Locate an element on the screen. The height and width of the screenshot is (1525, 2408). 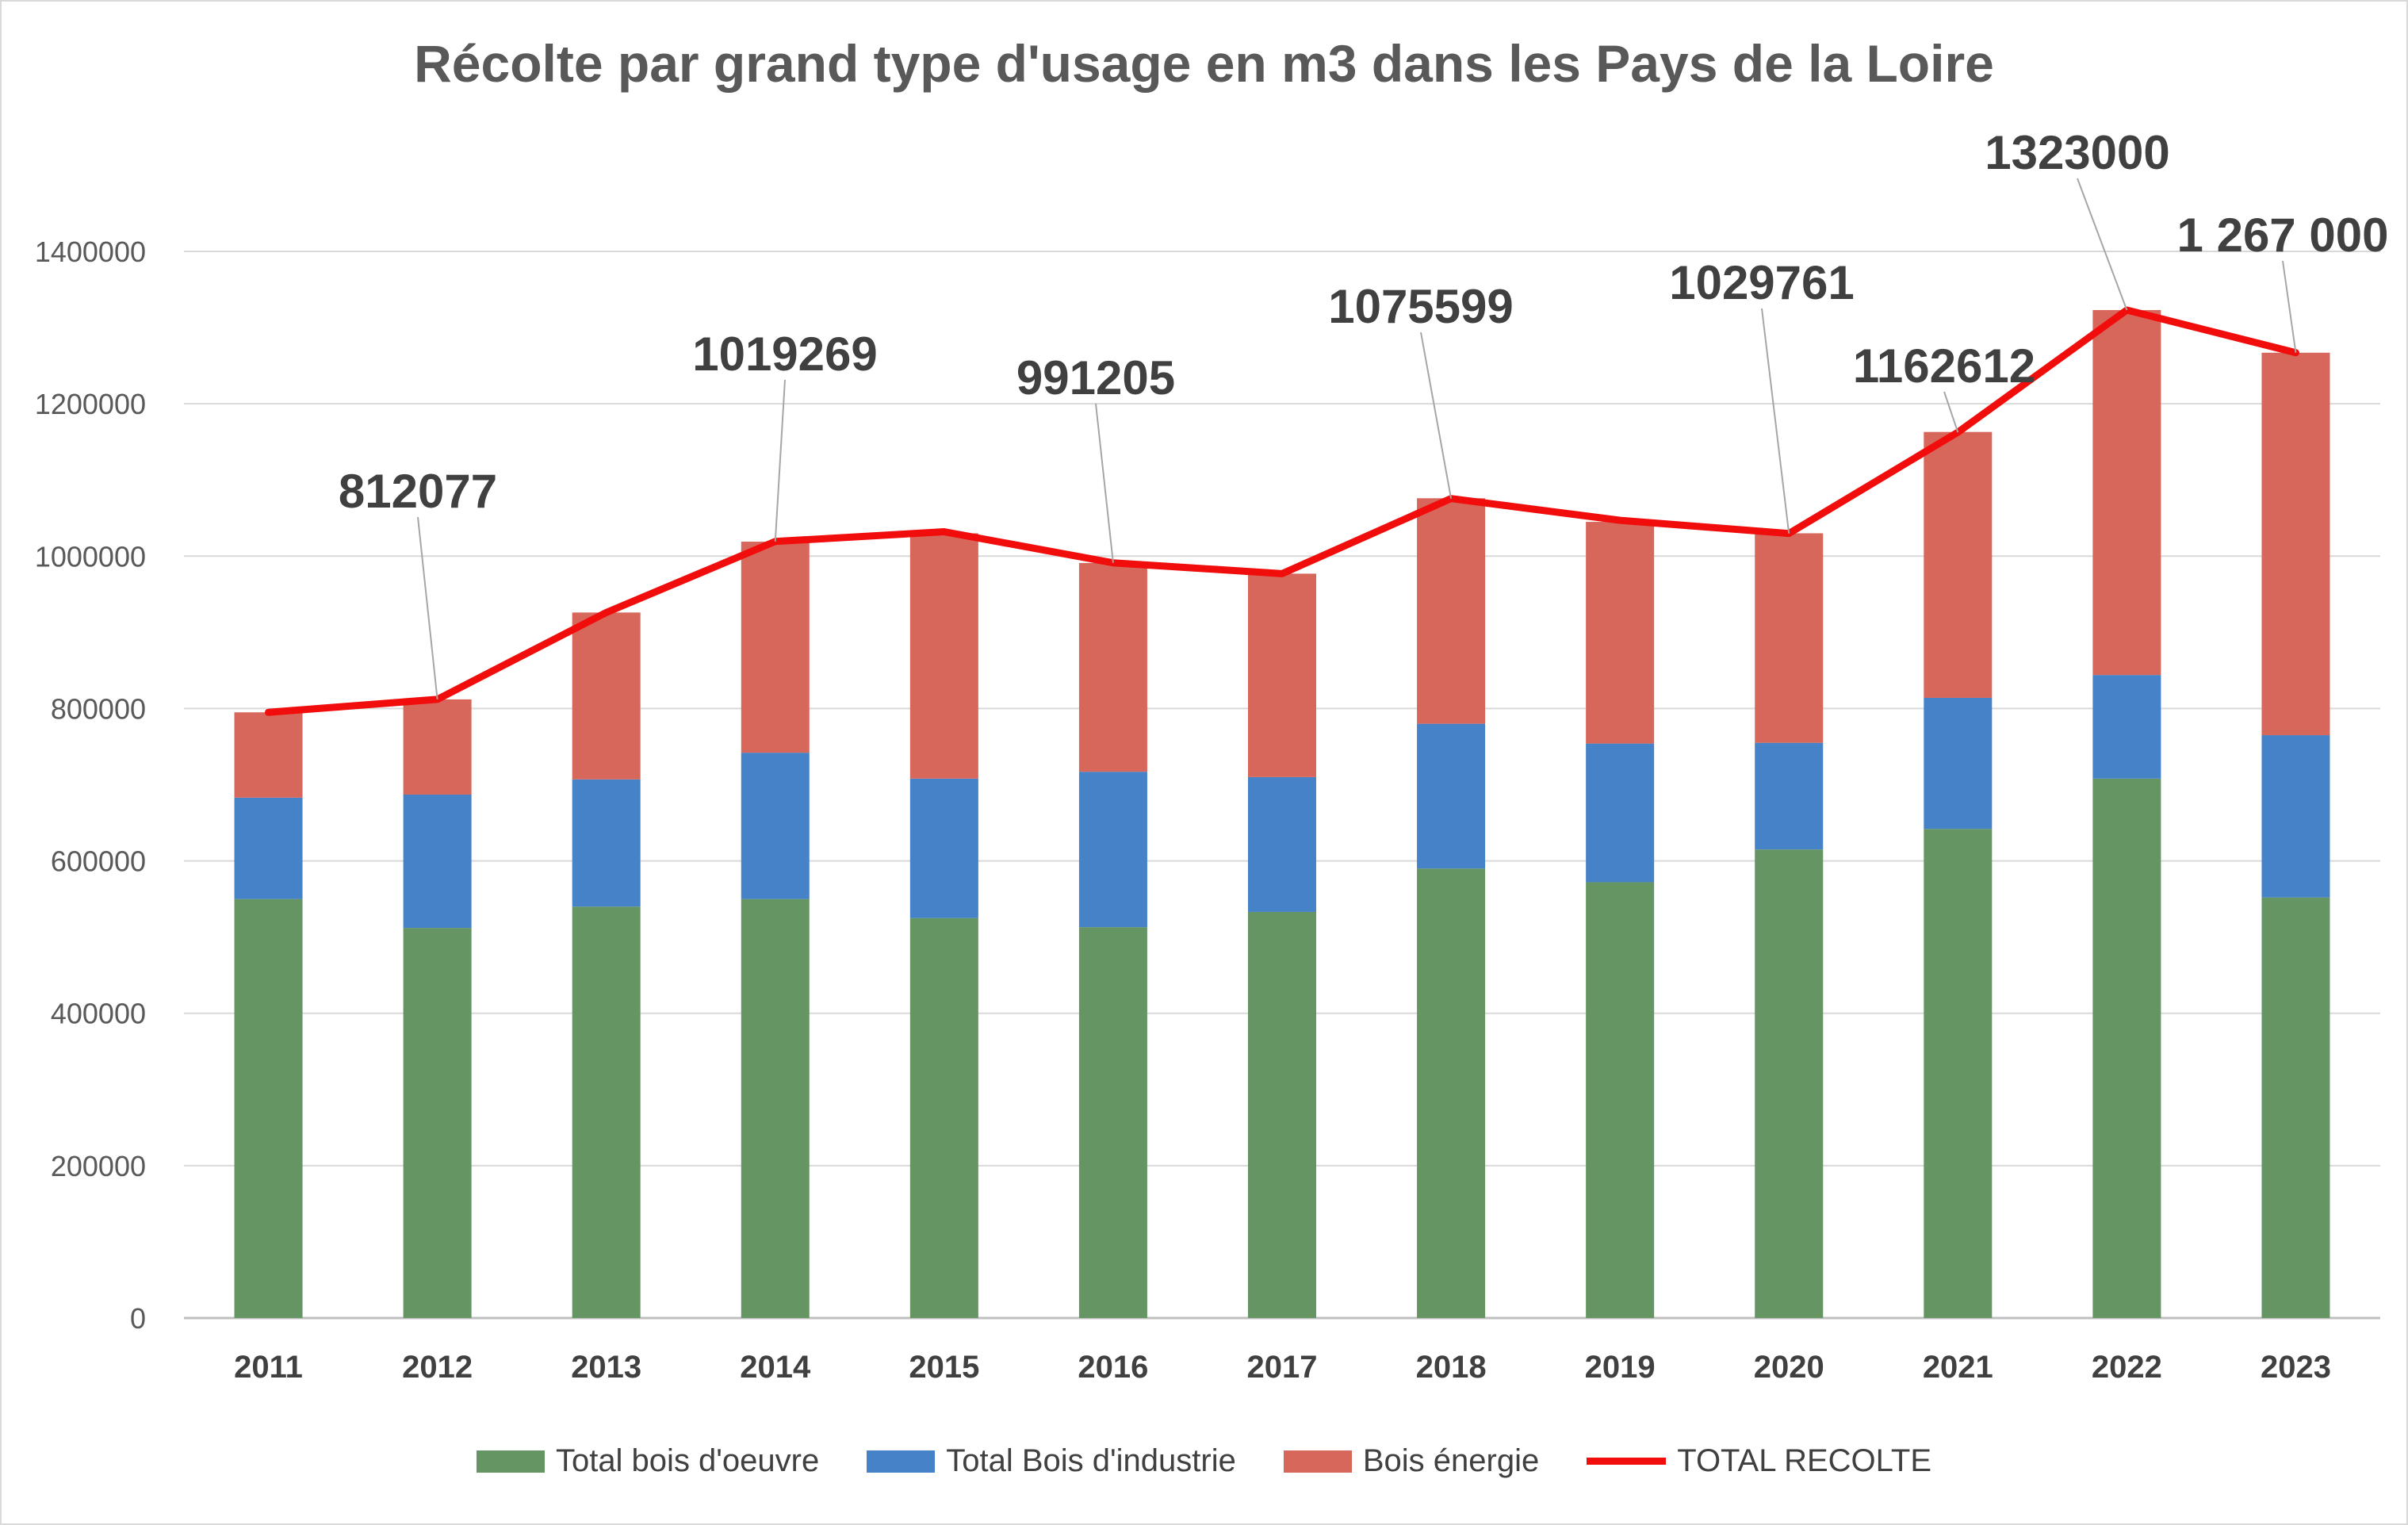
x-tick-label: 2013 is located at coordinates (606, 1367).